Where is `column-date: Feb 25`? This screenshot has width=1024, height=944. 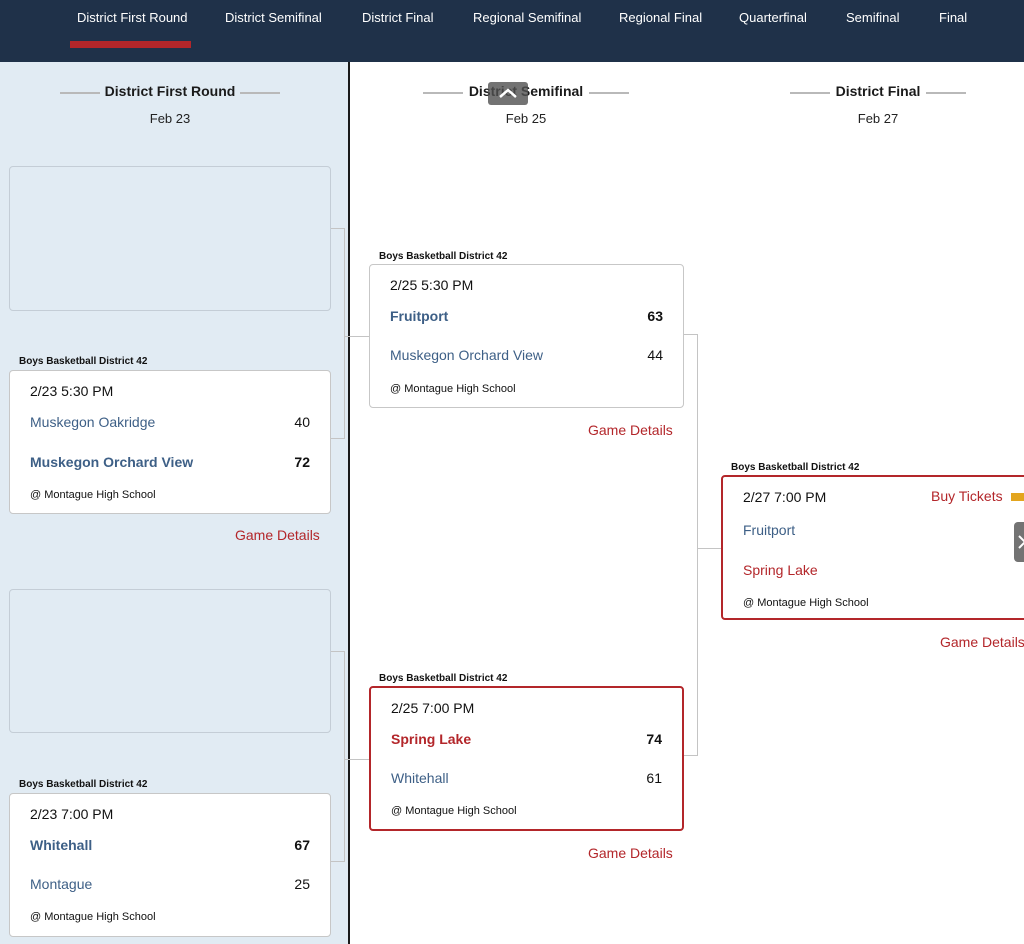 column-date: Feb 25 is located at coordinates (526, 118).